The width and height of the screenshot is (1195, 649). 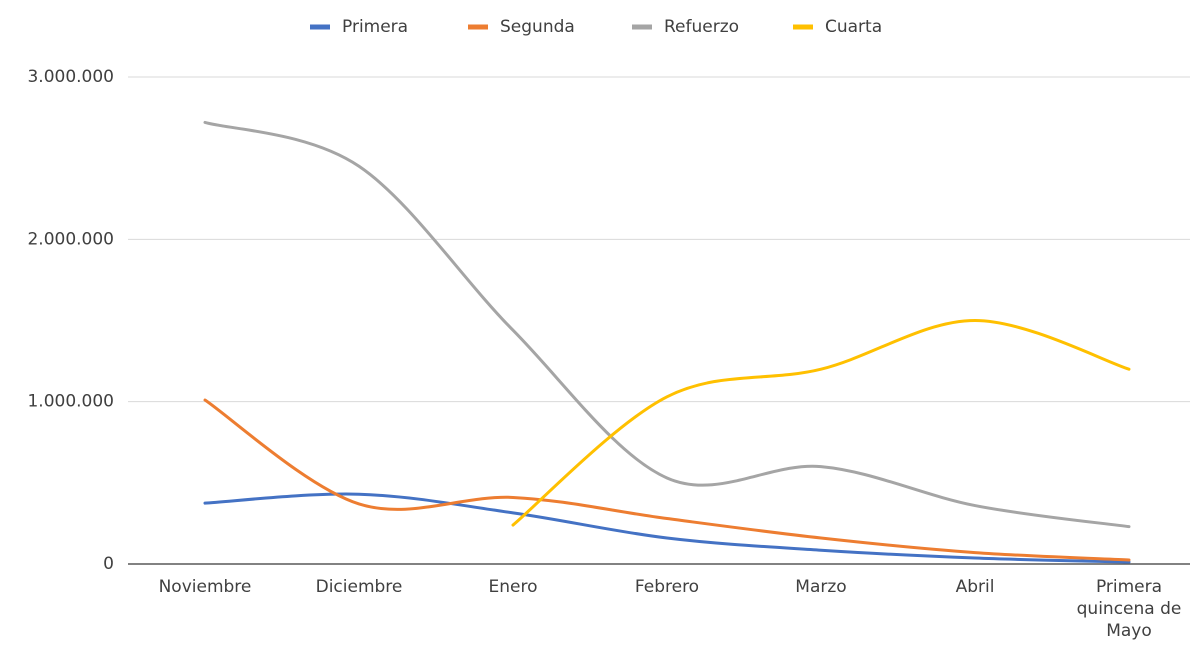 I want to click on y-tick-label: 1.000.000, so click(x=70, y=402).